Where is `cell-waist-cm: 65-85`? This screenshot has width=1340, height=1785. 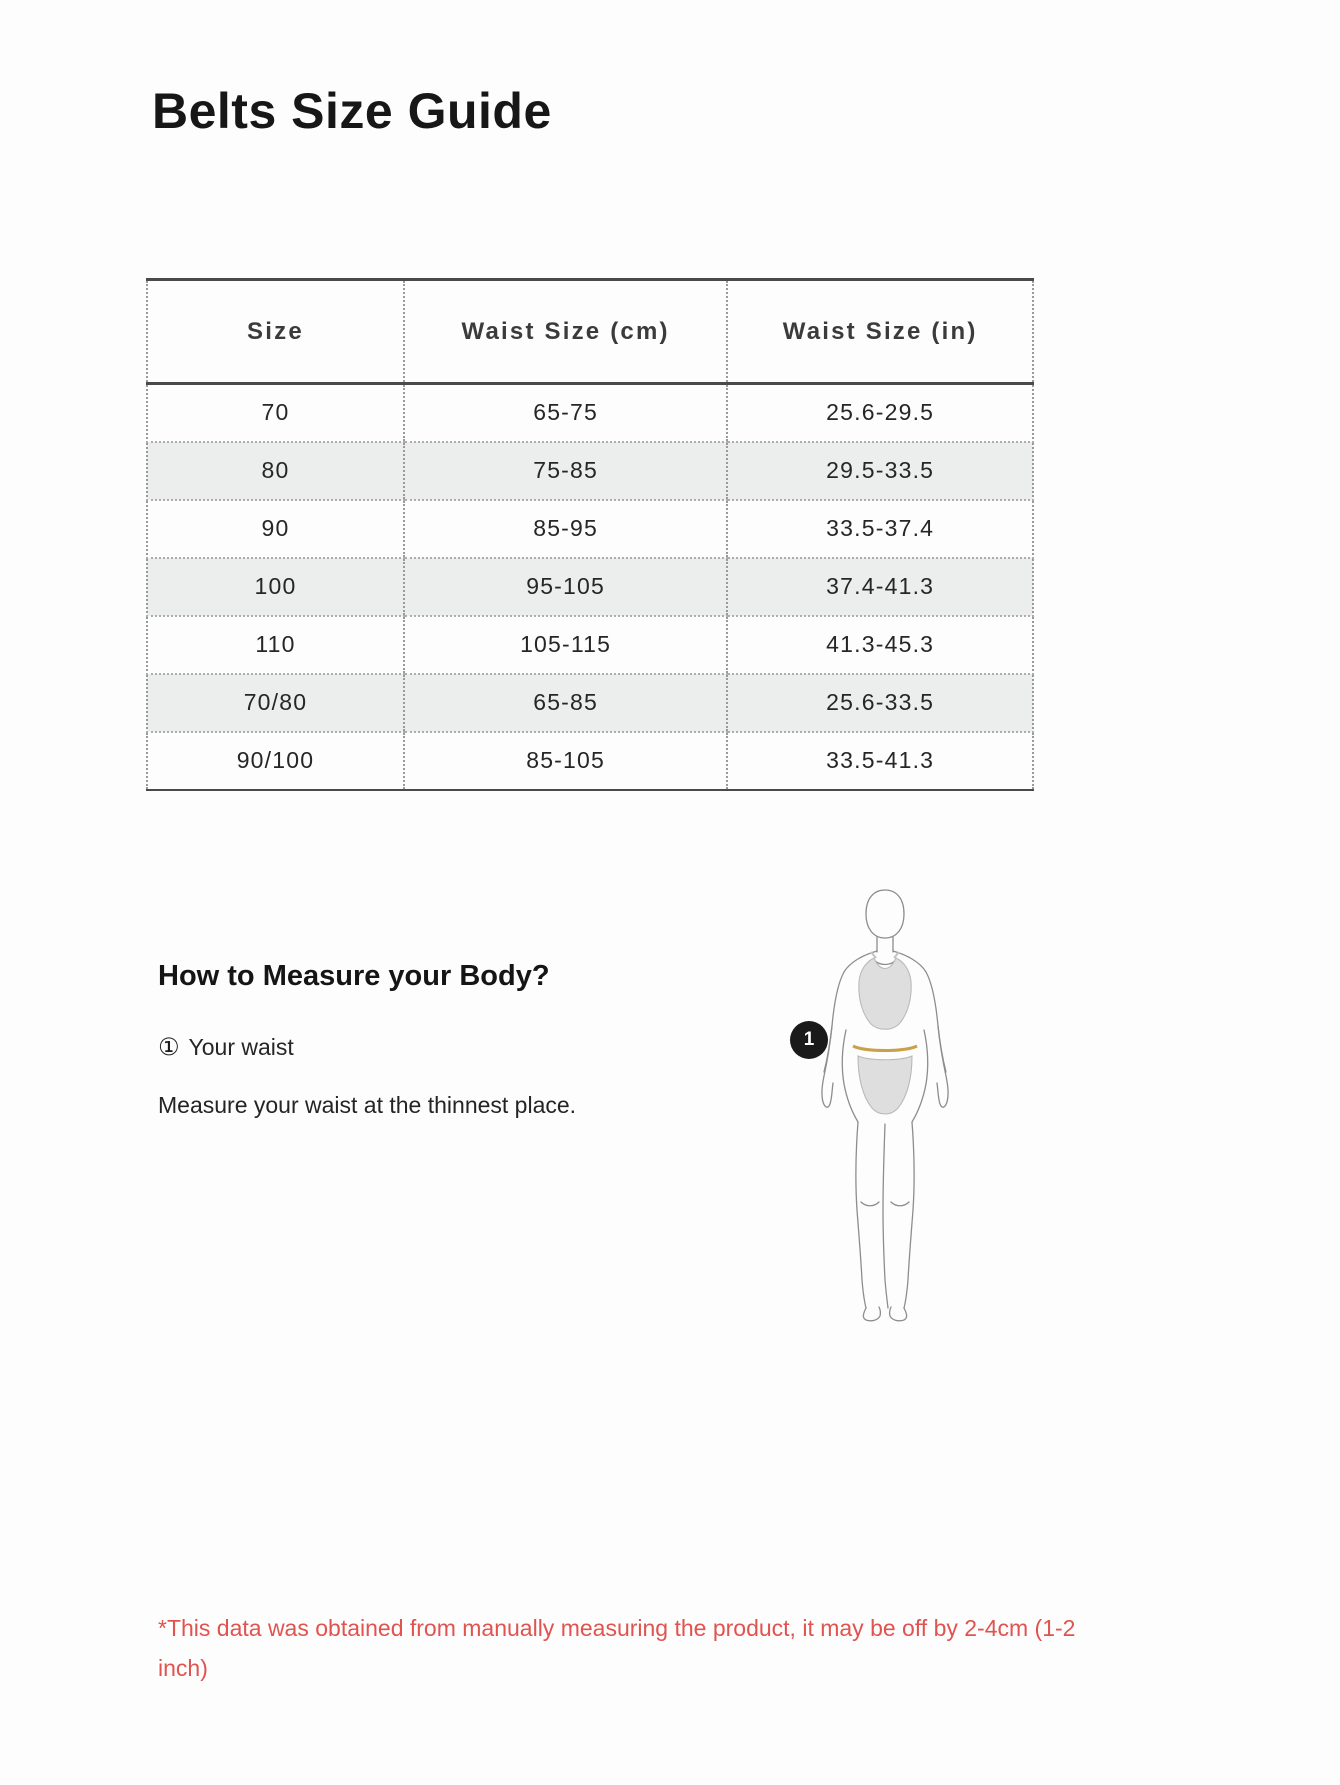 cell-waist-cm: 65-85 is located at coordinates (565, 703).